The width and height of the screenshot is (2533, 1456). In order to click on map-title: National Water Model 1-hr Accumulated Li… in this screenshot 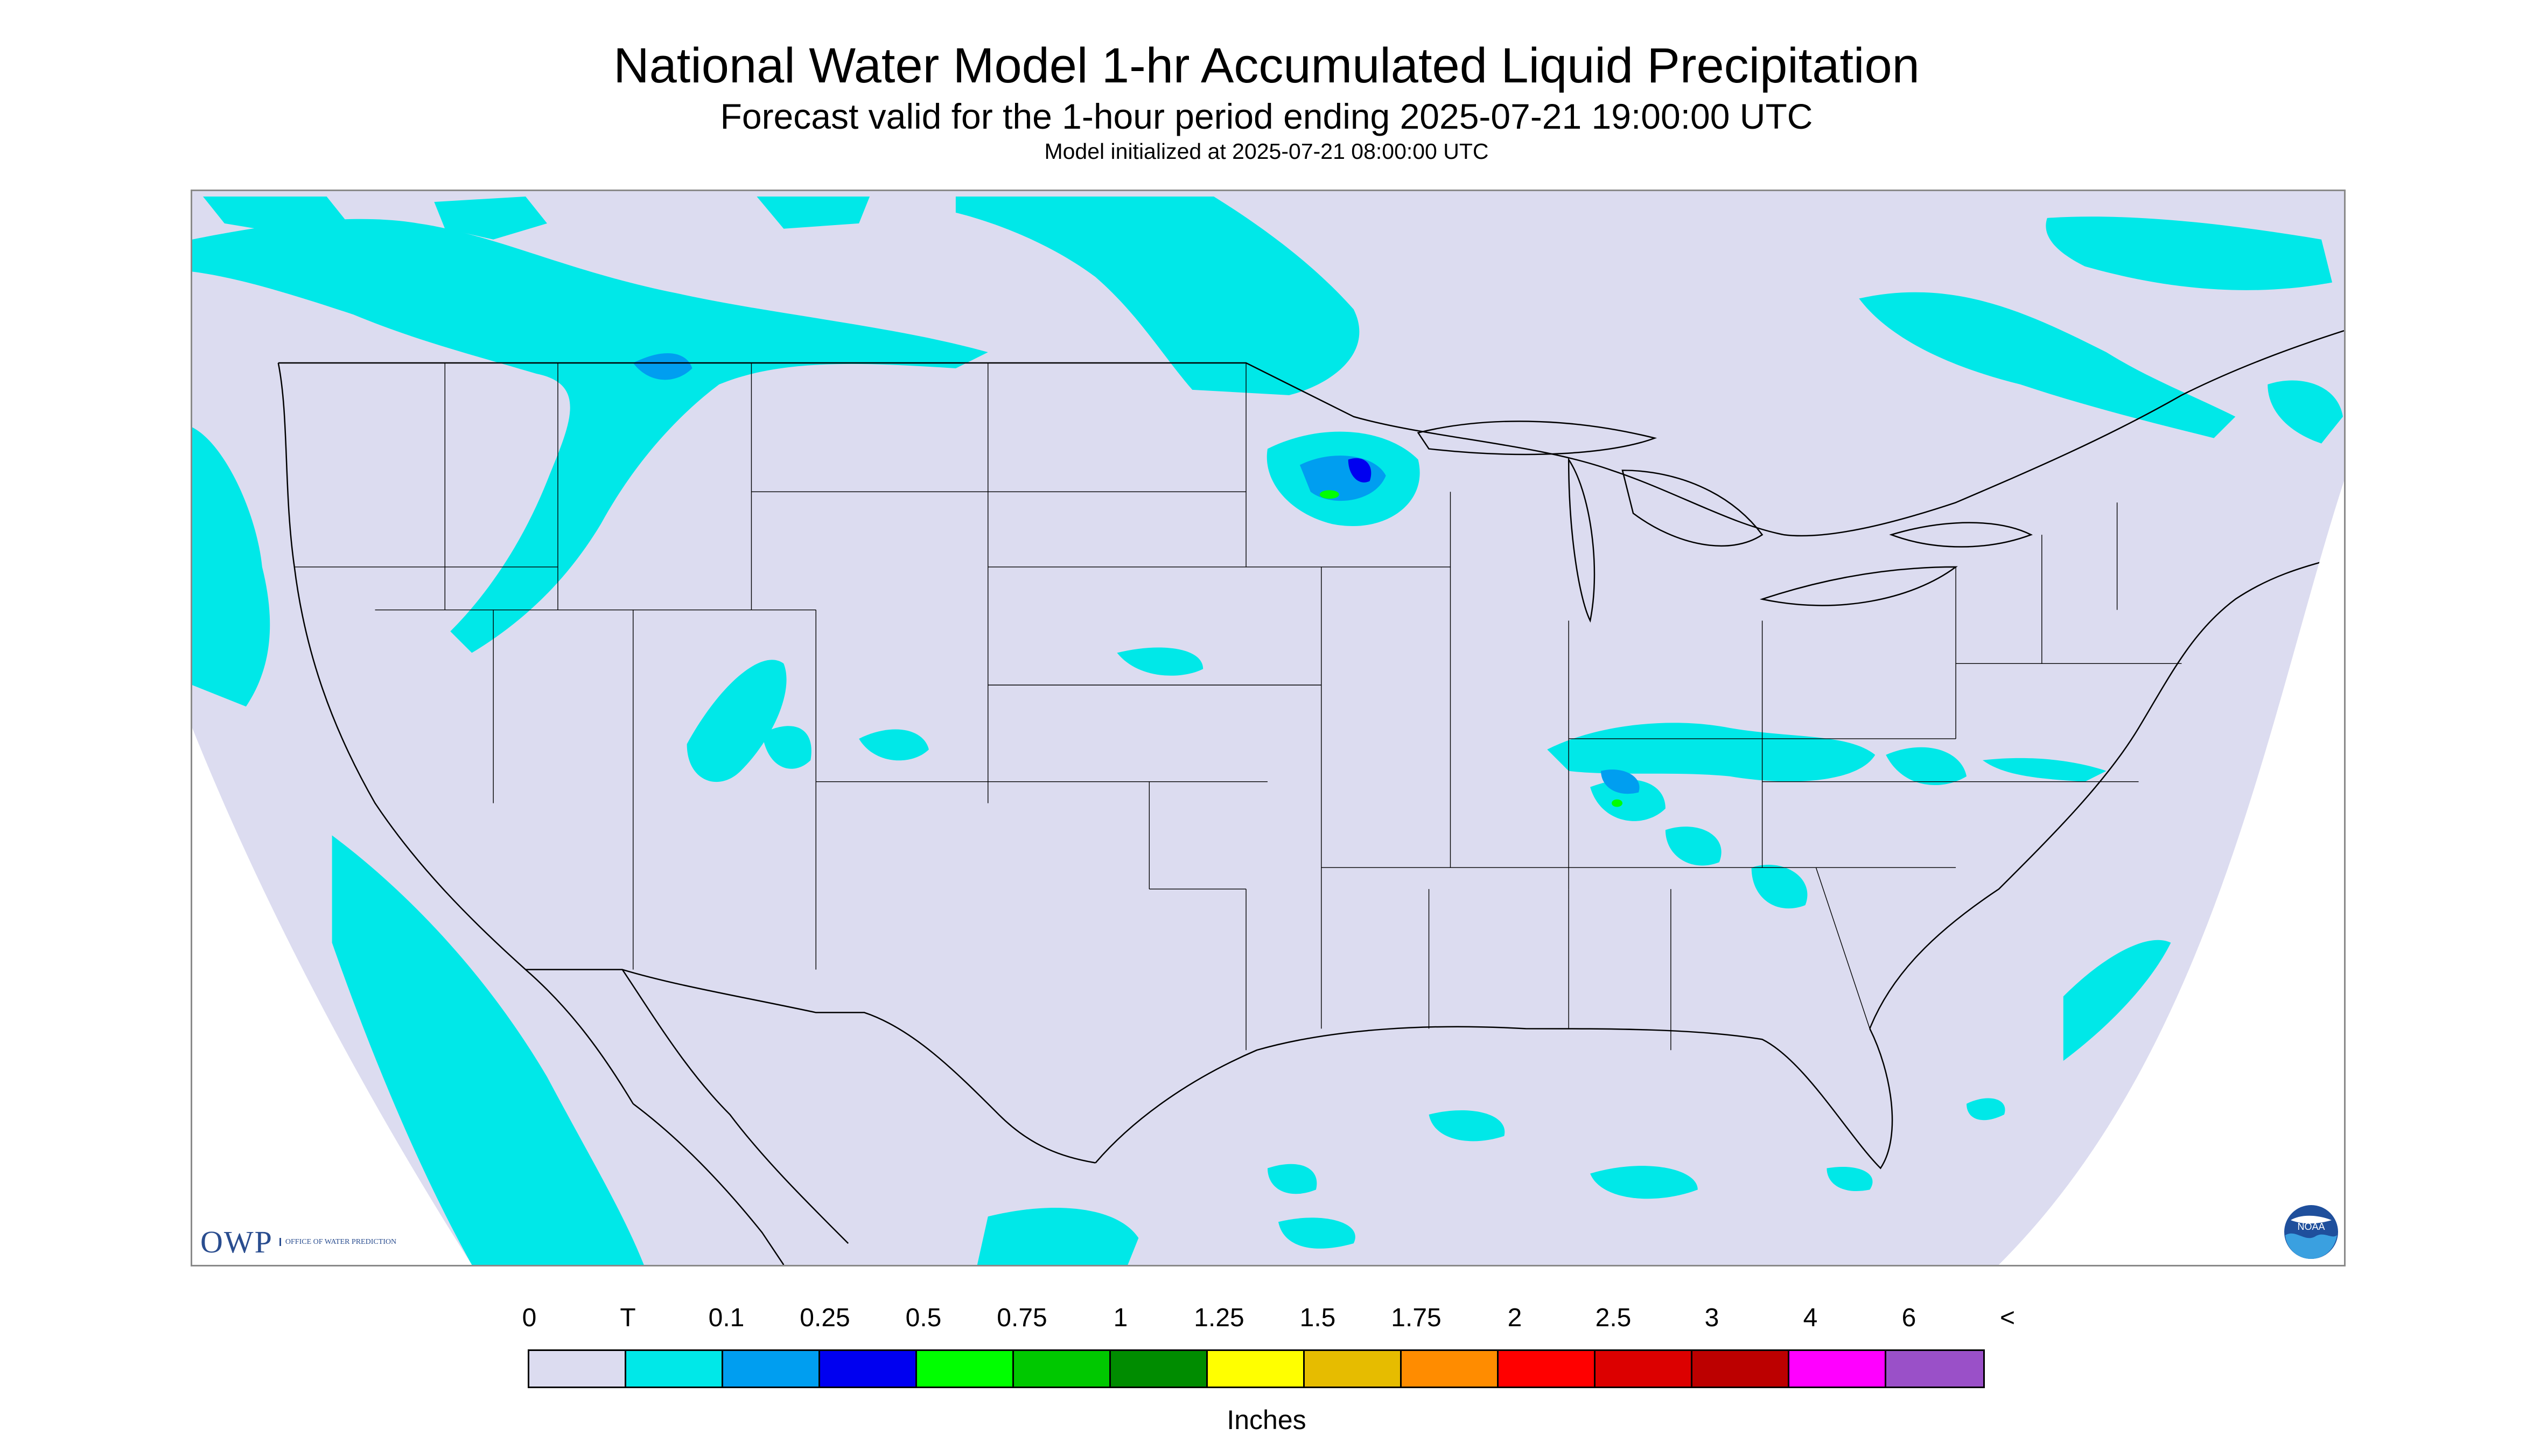, I will do `click(1266, 65)`.